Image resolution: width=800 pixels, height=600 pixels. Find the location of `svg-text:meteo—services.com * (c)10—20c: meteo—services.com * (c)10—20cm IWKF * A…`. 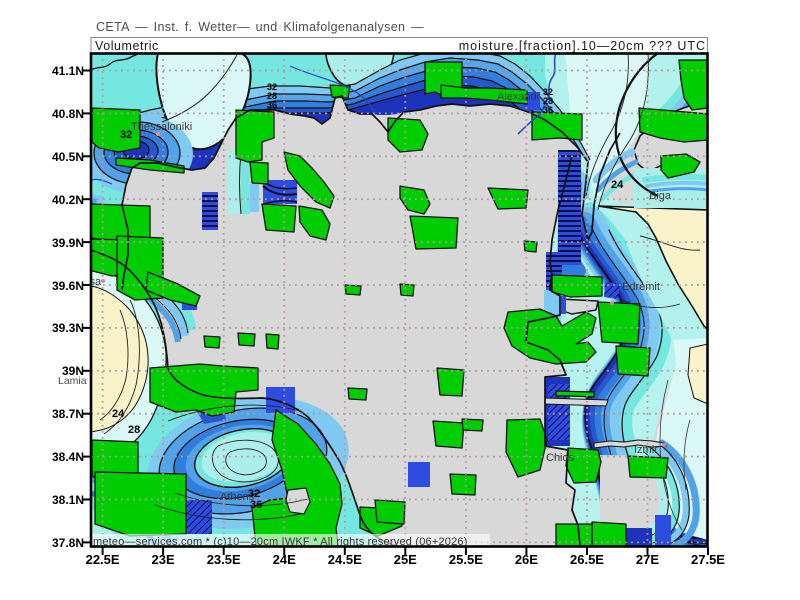

svg-text:meteo—services.com * (c)10—20c: meteo—services.com * (c)10—20cm IWKF * A… is located at coordinates (280, 542).